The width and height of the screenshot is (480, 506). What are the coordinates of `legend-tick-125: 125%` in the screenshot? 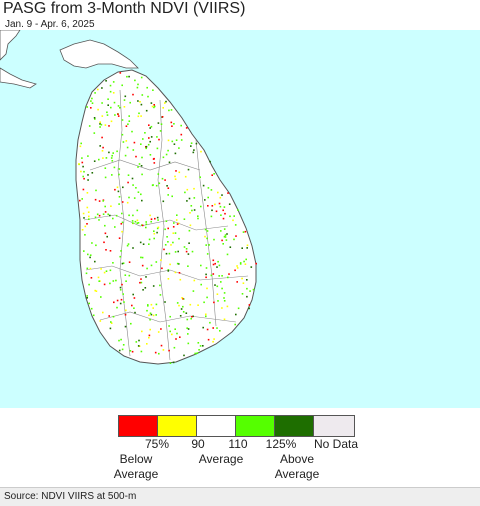 It's located at (281, 444).